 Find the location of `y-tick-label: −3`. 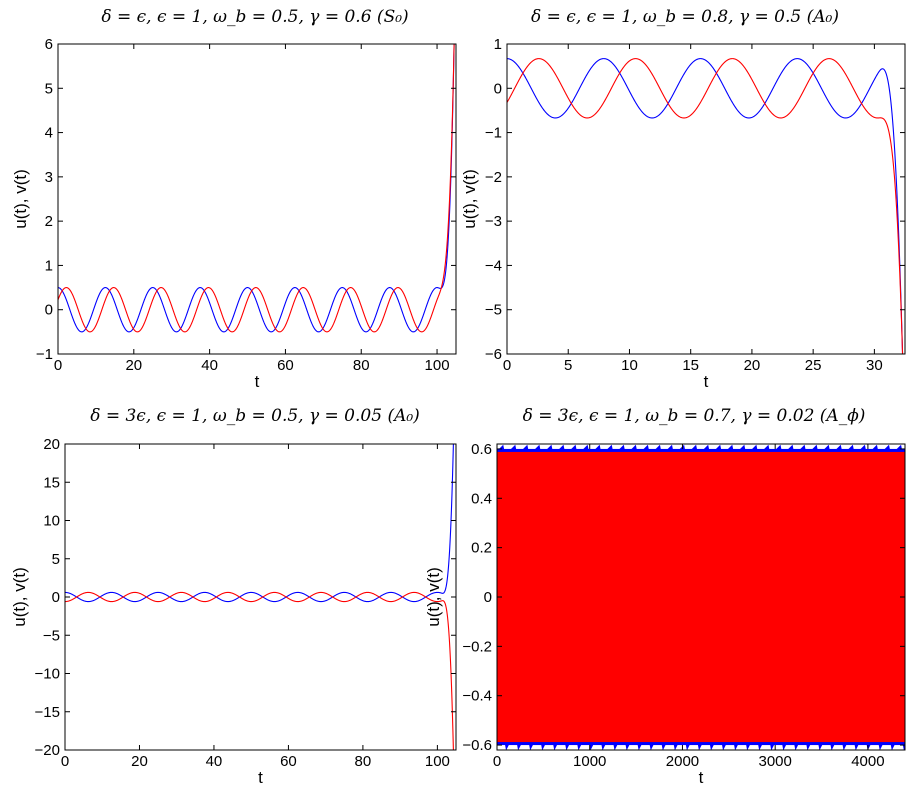

y-tick-label: −3 is located at coordinates (493, 221).